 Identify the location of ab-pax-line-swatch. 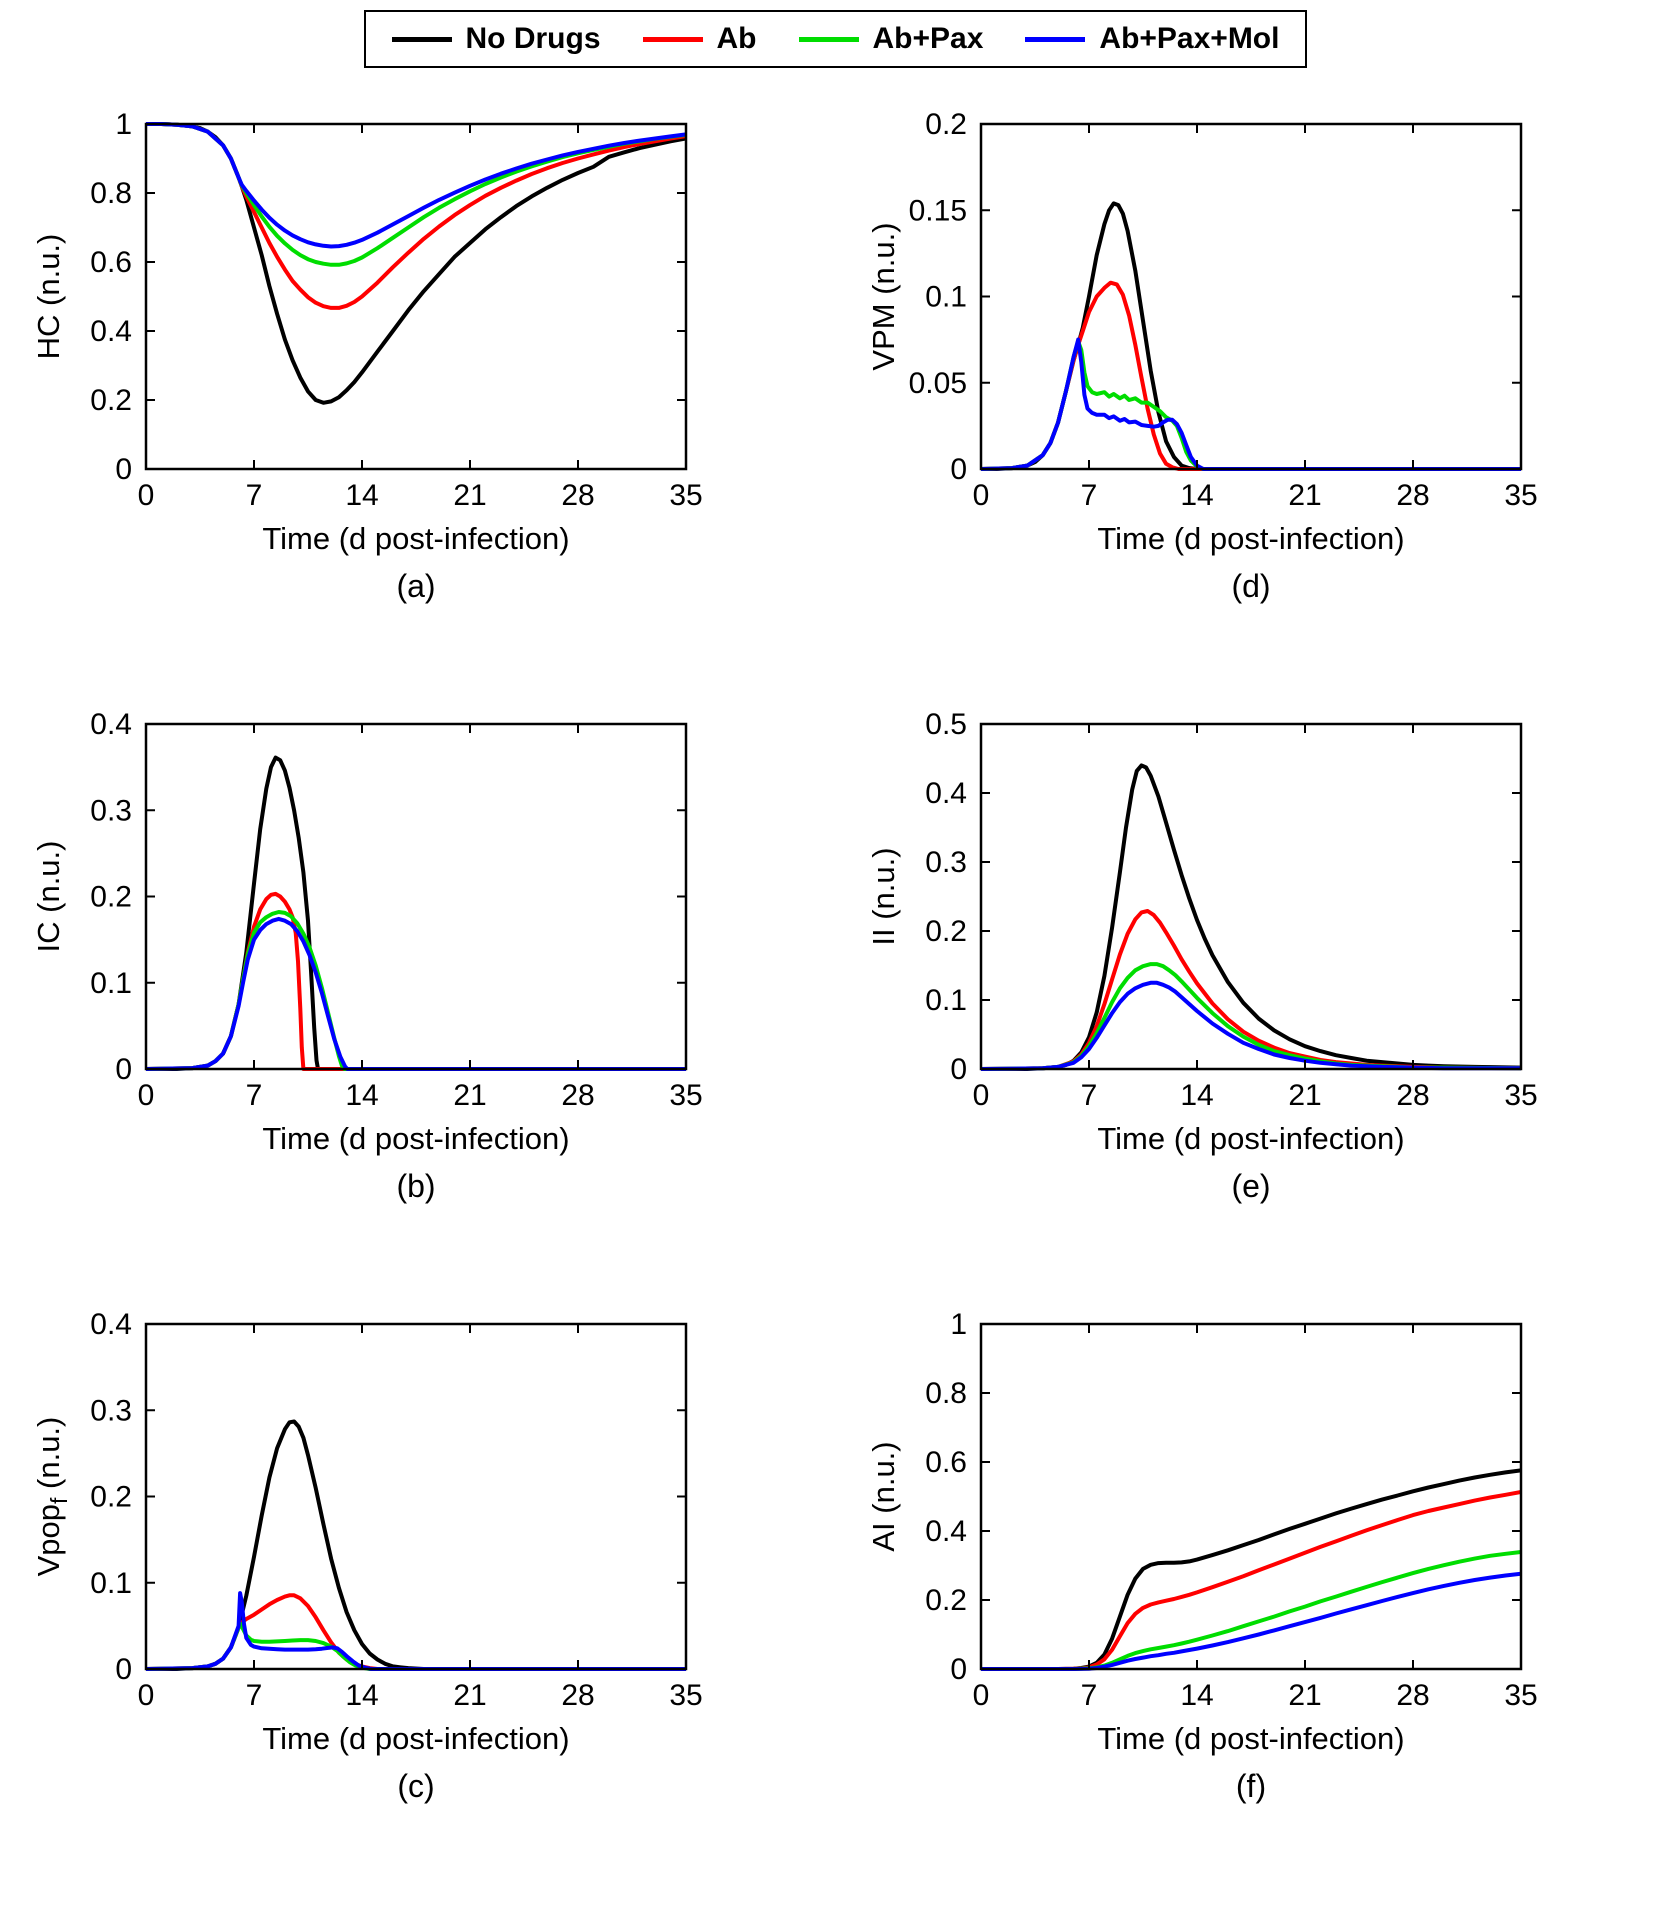
(828, 39).